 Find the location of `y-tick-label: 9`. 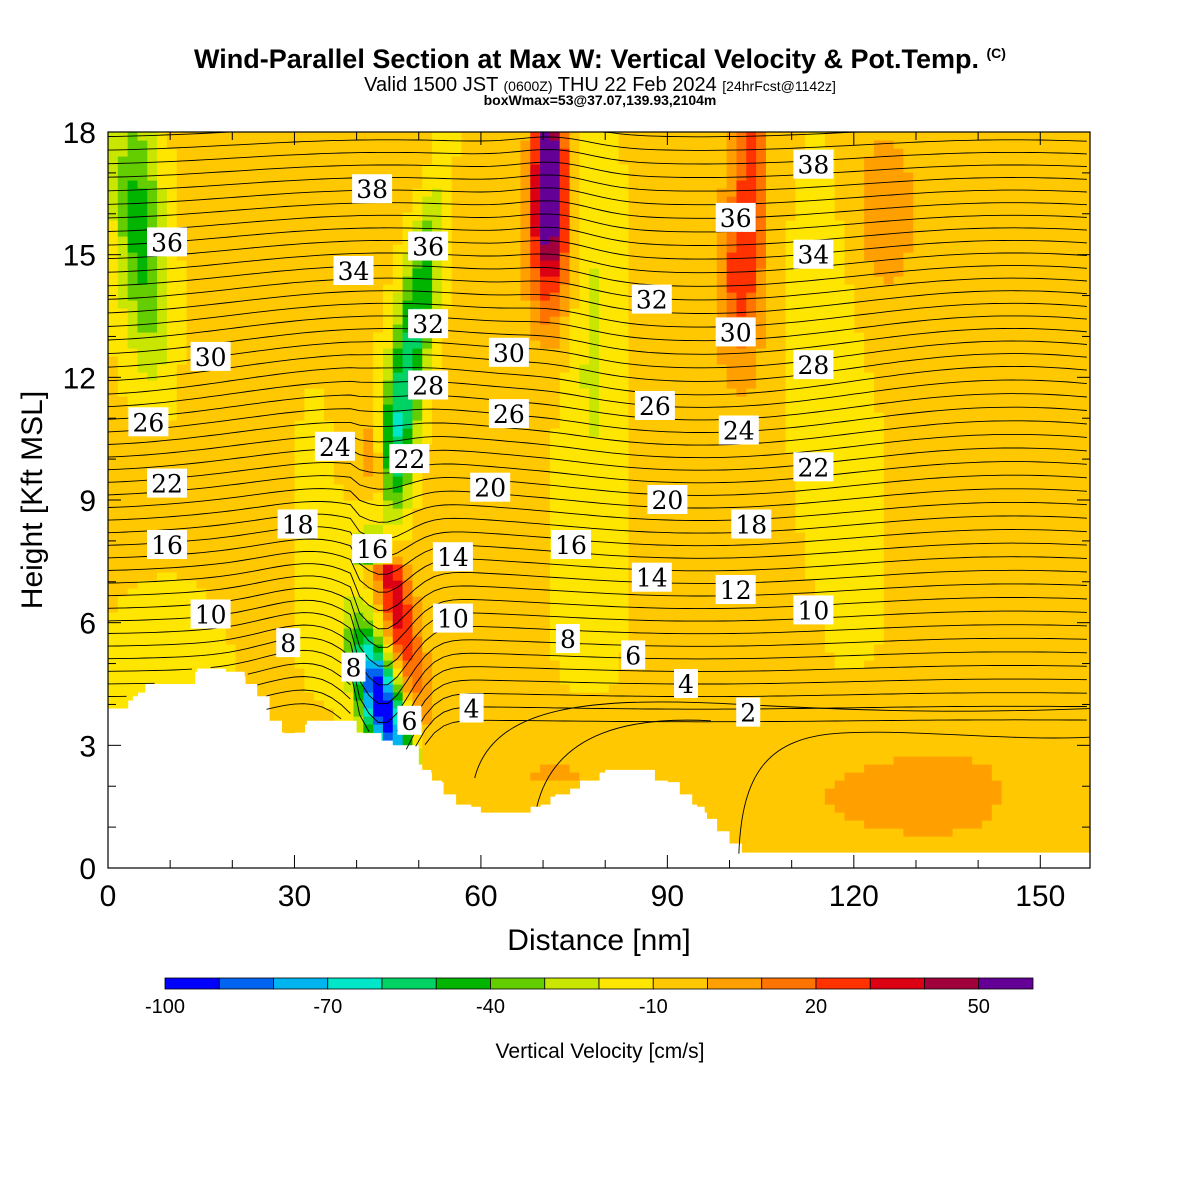

y-tick-label: 9 is located at coordinates (87, 501).